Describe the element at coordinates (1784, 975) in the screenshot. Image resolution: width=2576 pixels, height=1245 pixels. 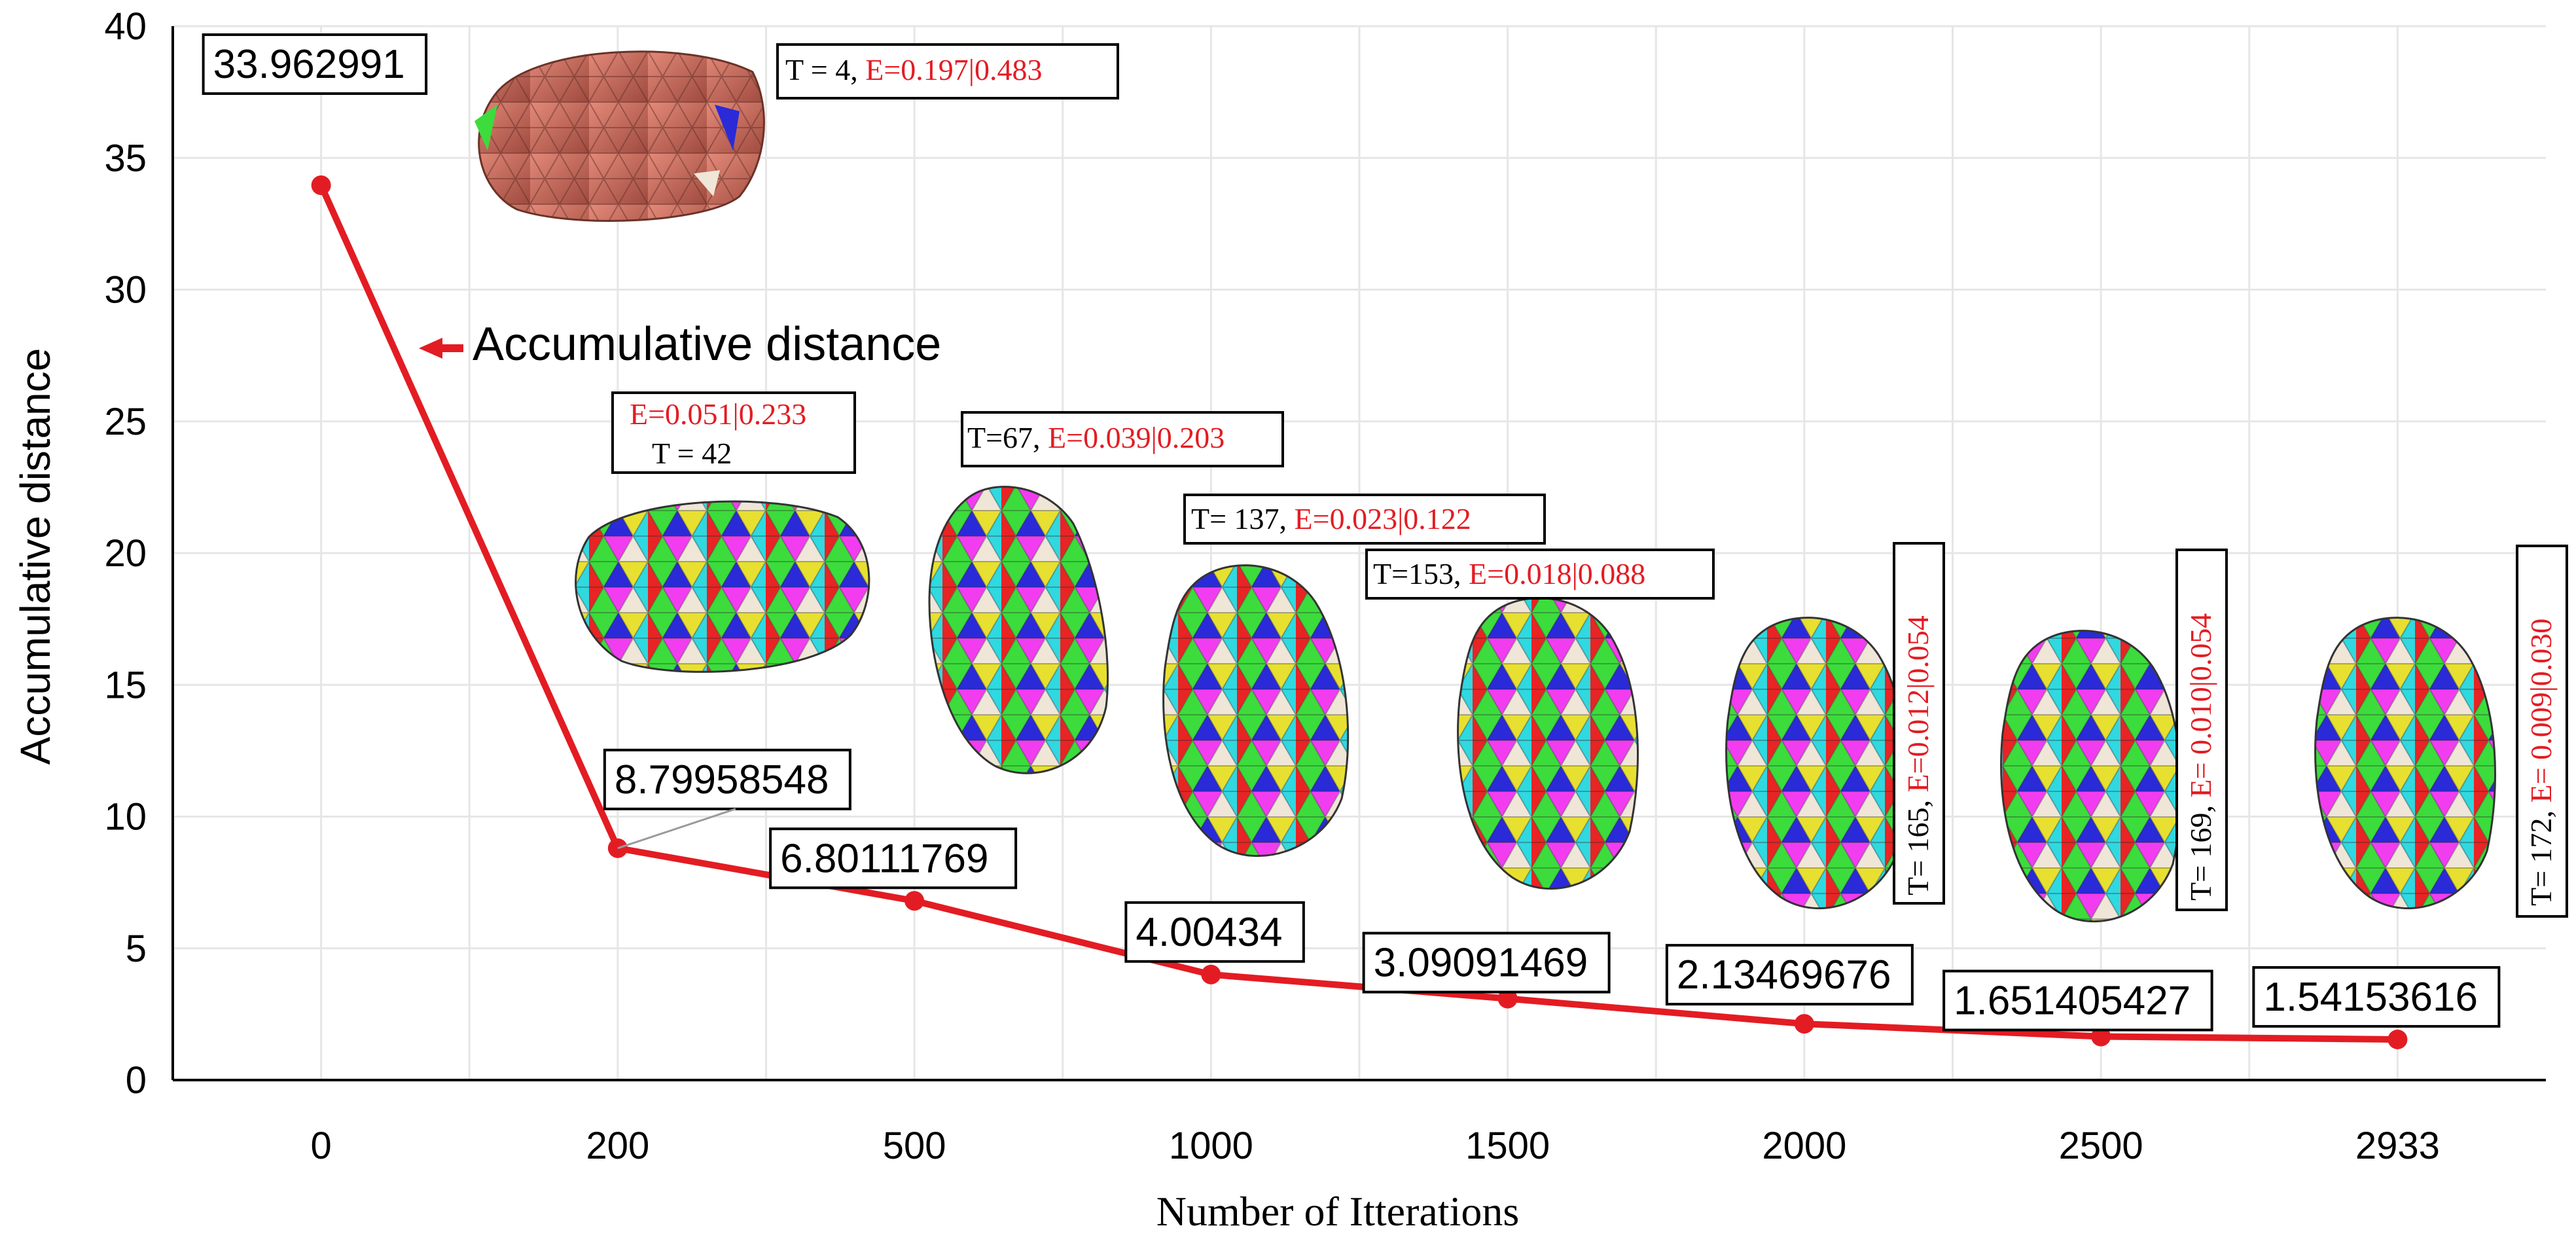
I see `data-label-text: 2.13469676` at that location.